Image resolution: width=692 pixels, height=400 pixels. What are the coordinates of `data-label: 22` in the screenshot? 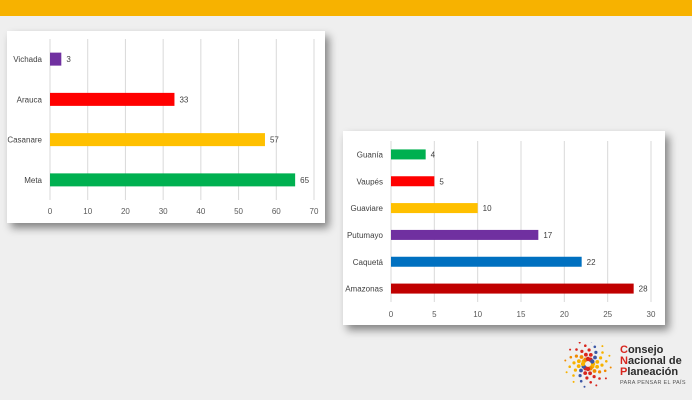 It's located at (591, 262).